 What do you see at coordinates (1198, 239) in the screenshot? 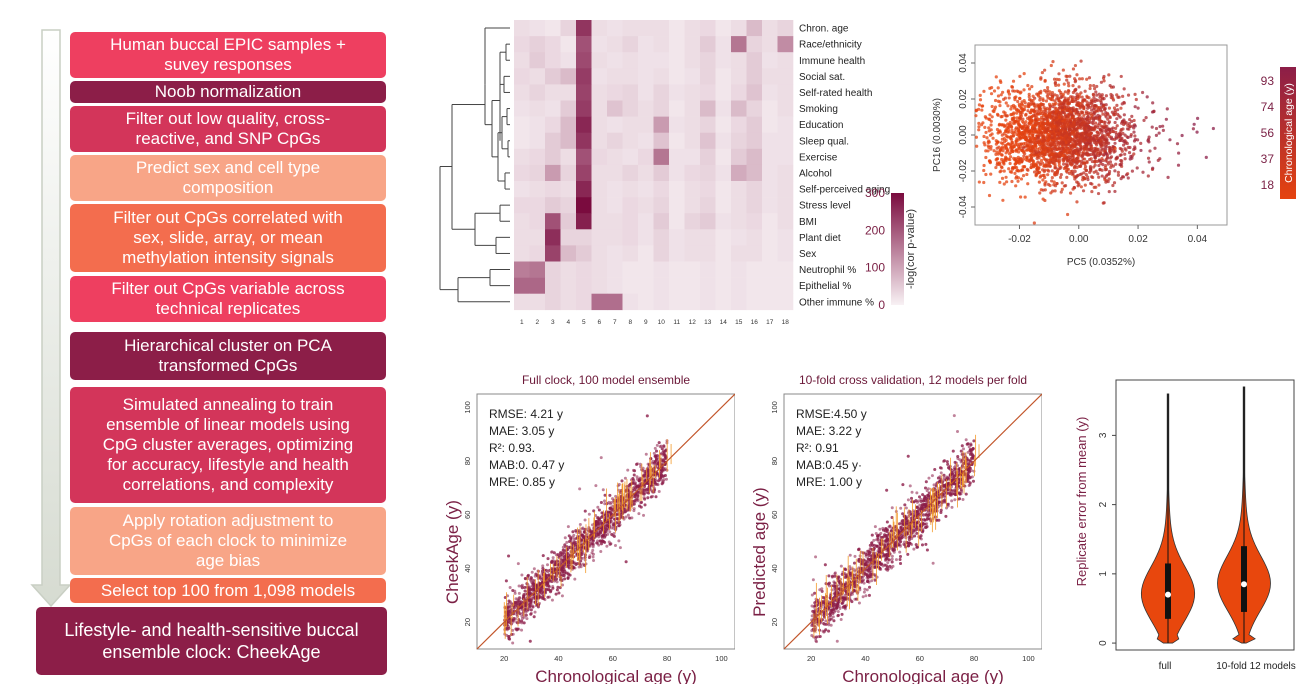
I see `pca-xtick: 0.04` at bounding box center [1198, 239].